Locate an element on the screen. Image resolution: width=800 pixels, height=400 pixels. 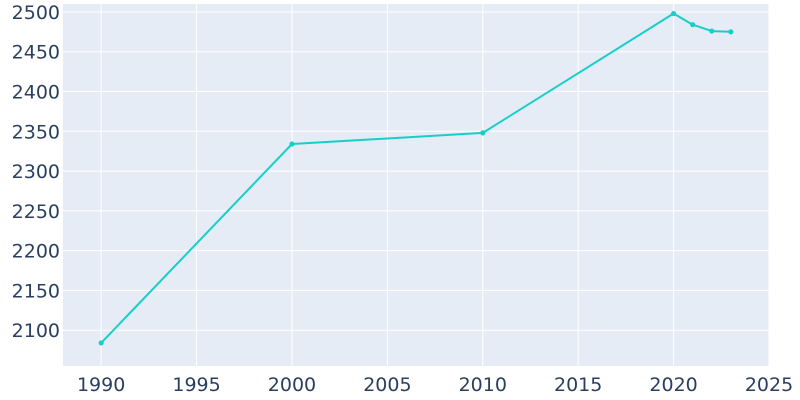
x-tick-label: 2010 is located at coordinates (483, 385).